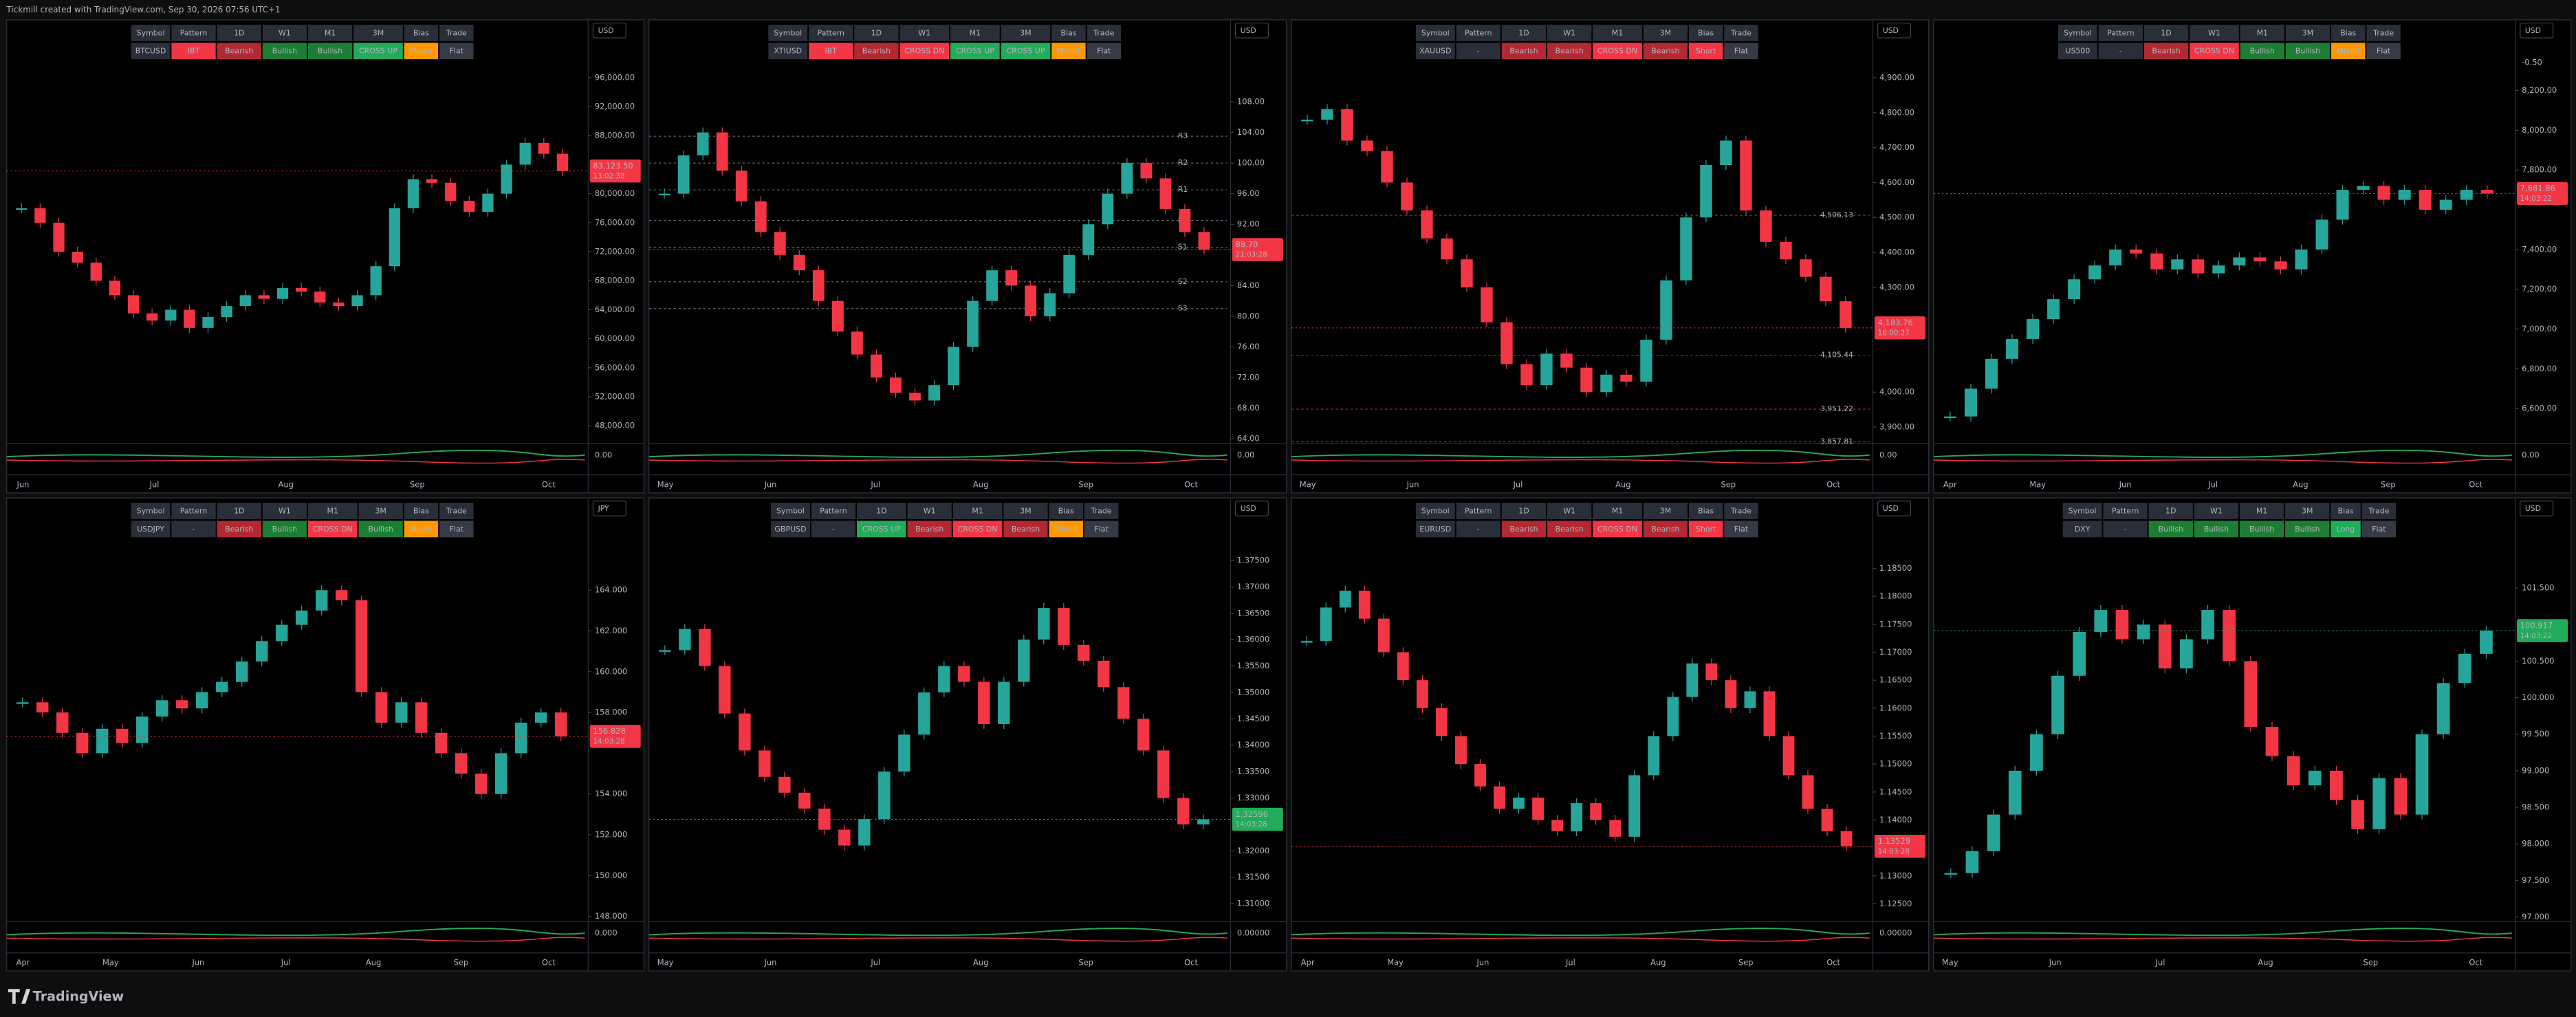 This screenshot has width=2576, height=1017. What do you see at coordinates (977, 511) in the screenshot?
I see `table-header: M1` at bounding box center [977, 511].